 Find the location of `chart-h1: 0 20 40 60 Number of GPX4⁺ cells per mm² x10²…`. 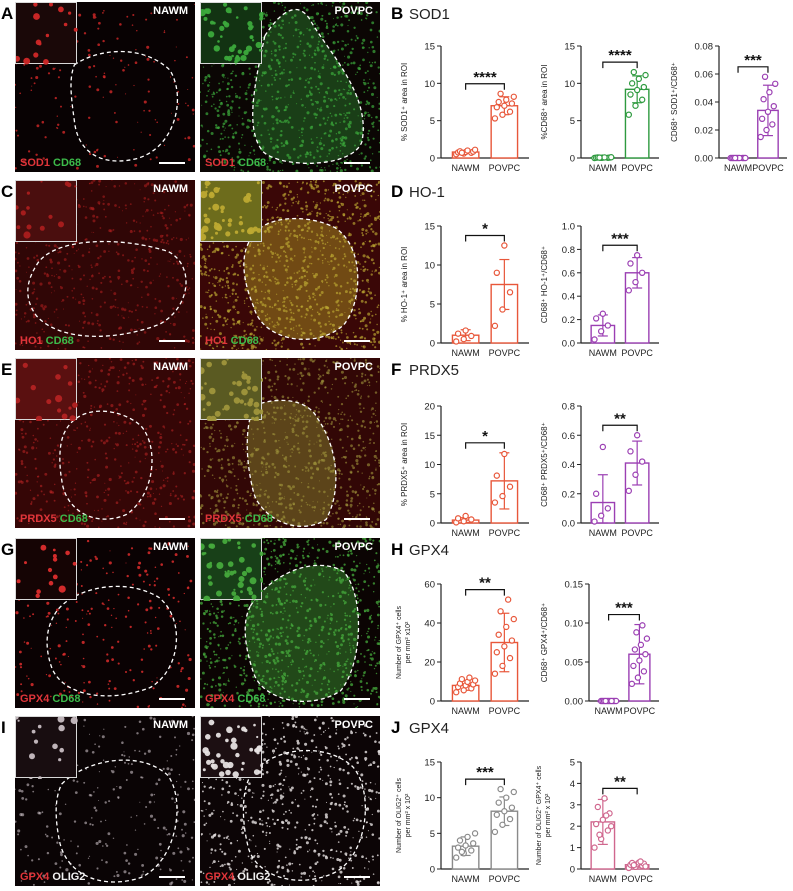

chart-h1: 0 20 40 60 Number of GPX4⁺ cells per mm² x10²… is located at coordinates (462, 645).